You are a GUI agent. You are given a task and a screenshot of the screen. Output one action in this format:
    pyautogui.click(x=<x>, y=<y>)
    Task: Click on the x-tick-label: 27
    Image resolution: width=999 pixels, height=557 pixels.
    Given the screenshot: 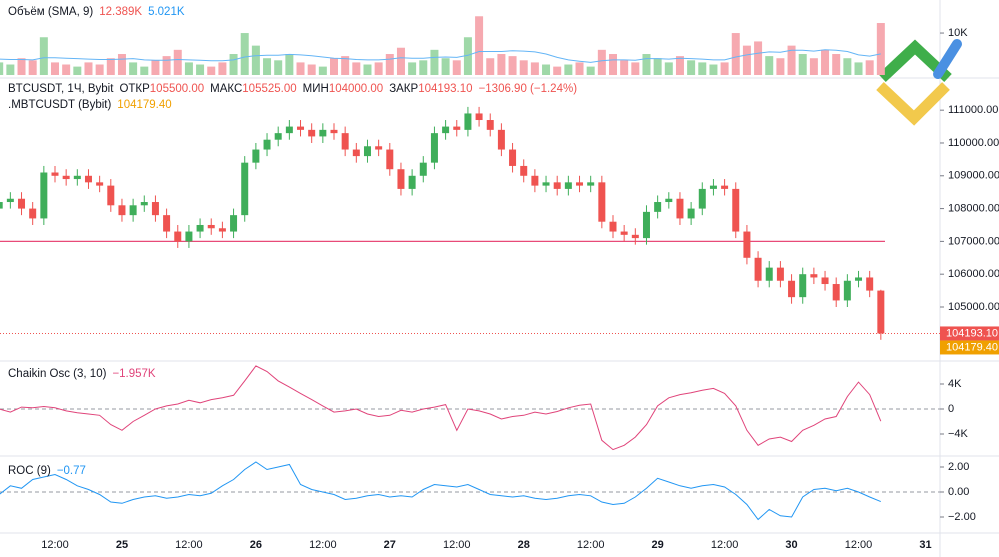 What is the action you would take?
    pyautogui.click(x=390, y=545)
    